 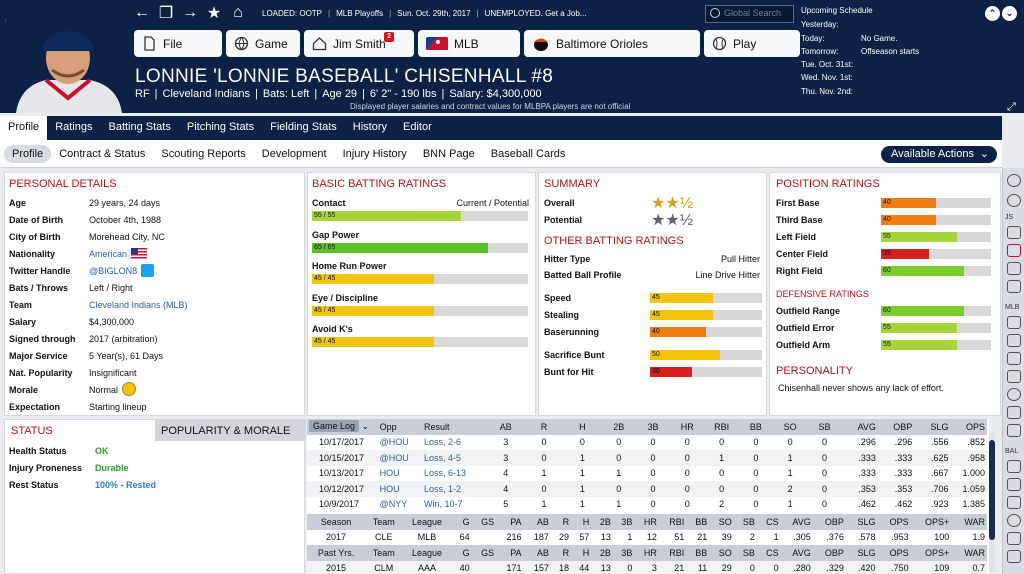 What do you see at coordinates (63, 184) in the screenshot?
I see `personal-details-title: PERSONAL DETAILS` at bounding box center [63, 184].